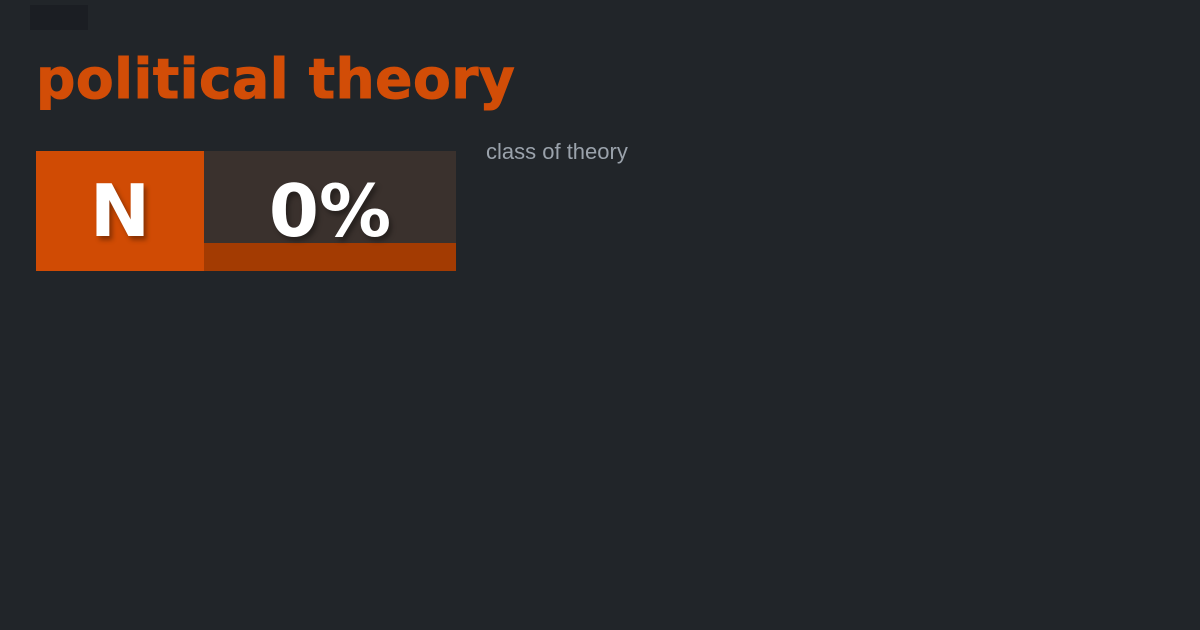 This screenshot has height=630, width=1200. What do you see at coordinates (275, 79) in the screenshot?
I see `page-title: political theory` at bounding box center [275, 79].